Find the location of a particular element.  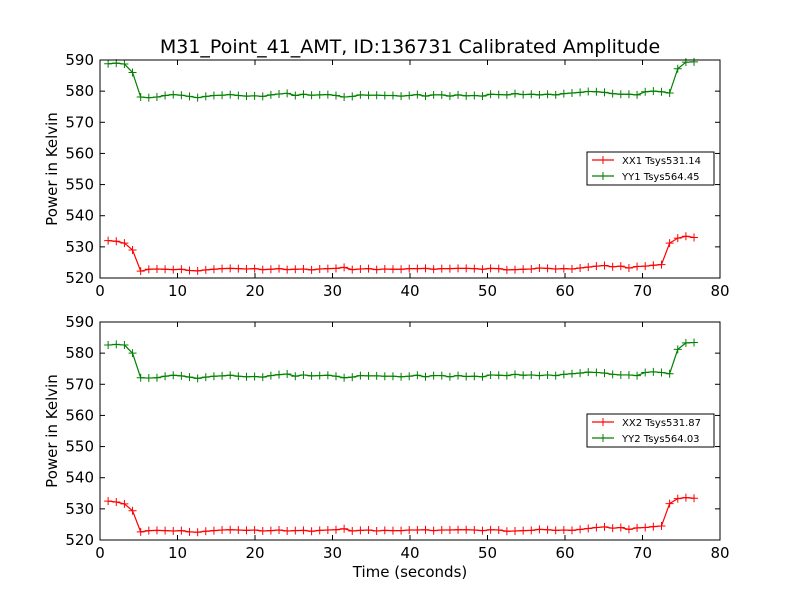

legend-box is located at coordinates (650, 430).